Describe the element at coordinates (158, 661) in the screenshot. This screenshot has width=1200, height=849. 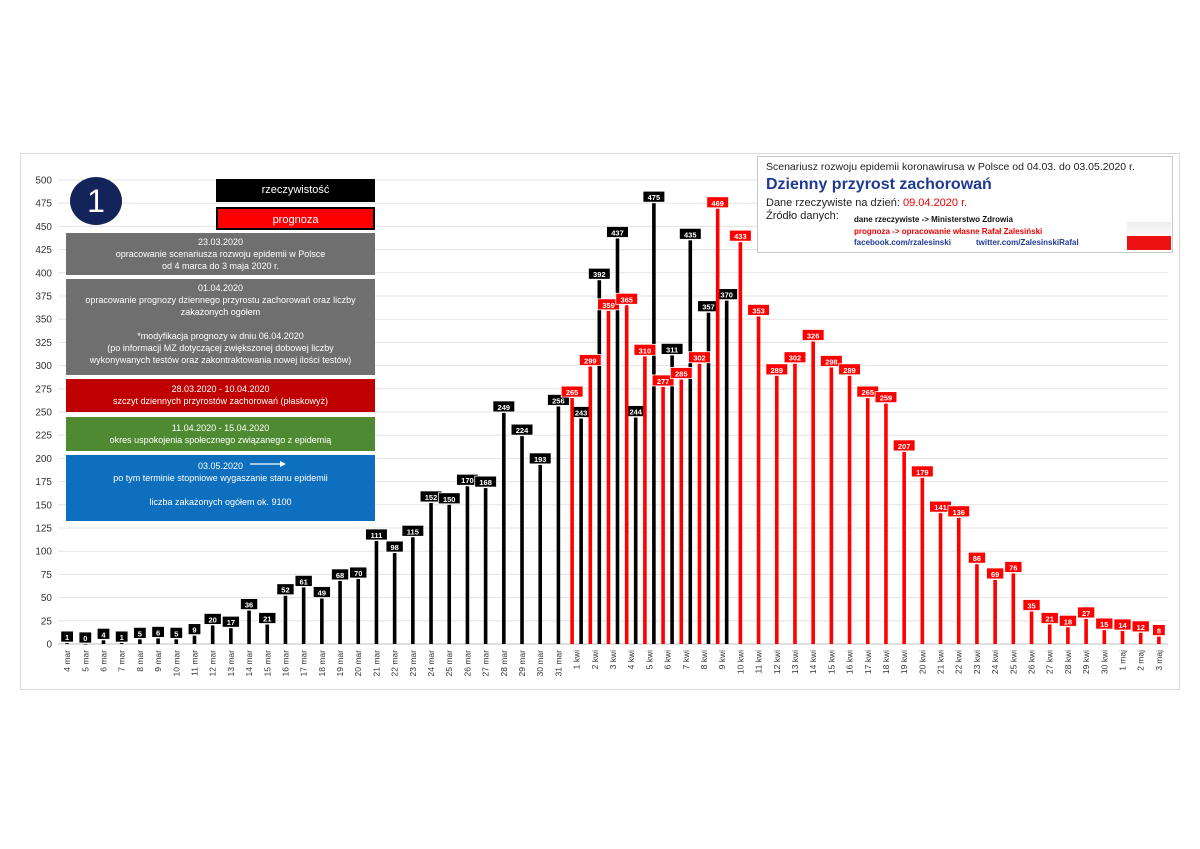
I see `x-tick-label: 9 mar` at that location.